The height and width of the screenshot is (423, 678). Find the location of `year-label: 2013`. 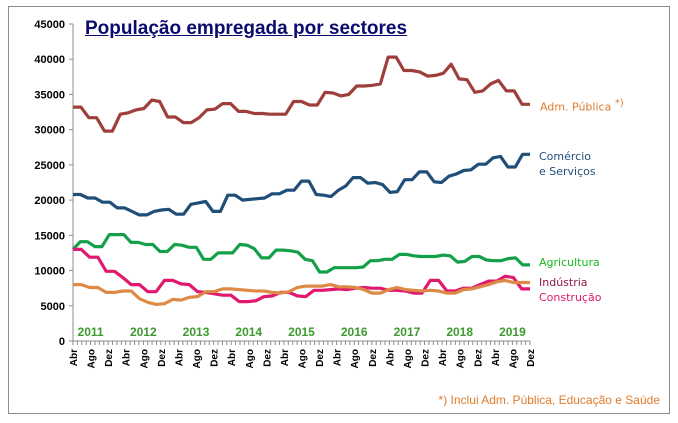

year-label: 2013 is located at coordinates (196, 332).